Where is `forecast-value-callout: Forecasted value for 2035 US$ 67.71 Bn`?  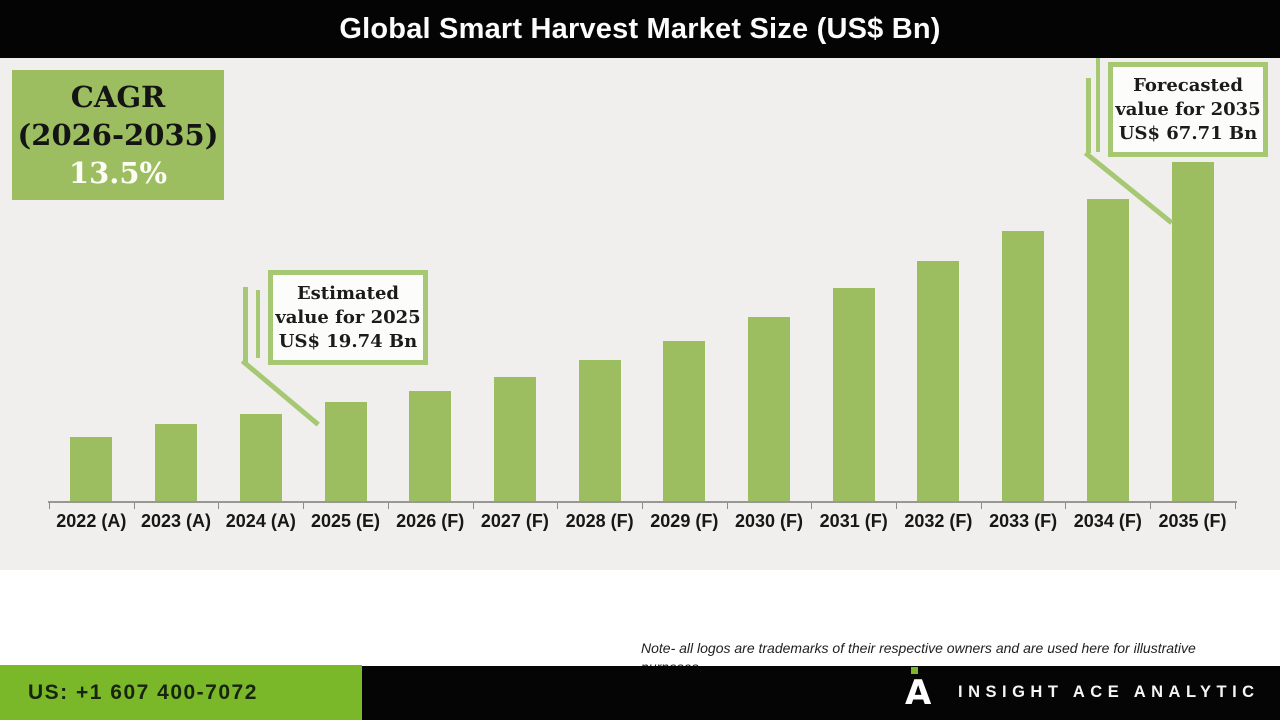
forecast-value-callout: Forecasted value for 2035 US$ 67.71 Bn is located at coordinates (1188, 109).